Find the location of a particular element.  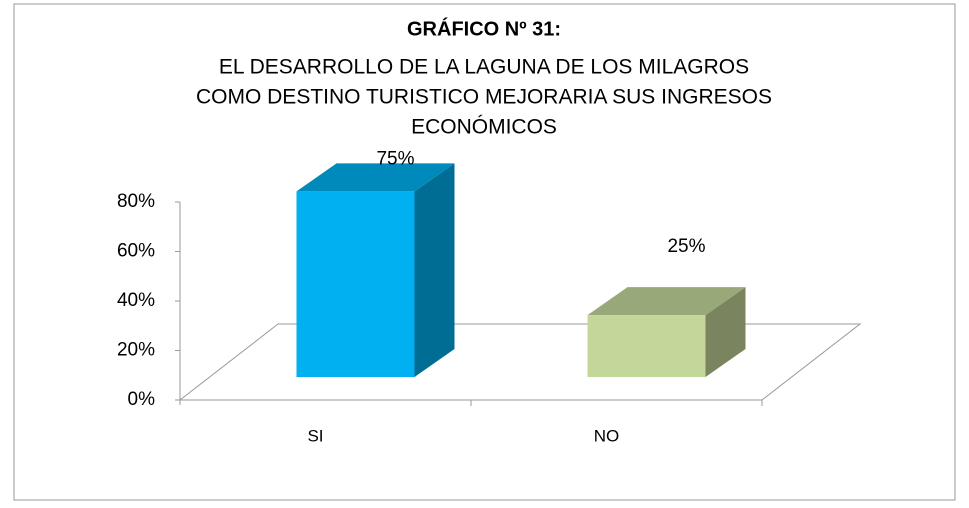

floor is located at coordinates (520, 362).